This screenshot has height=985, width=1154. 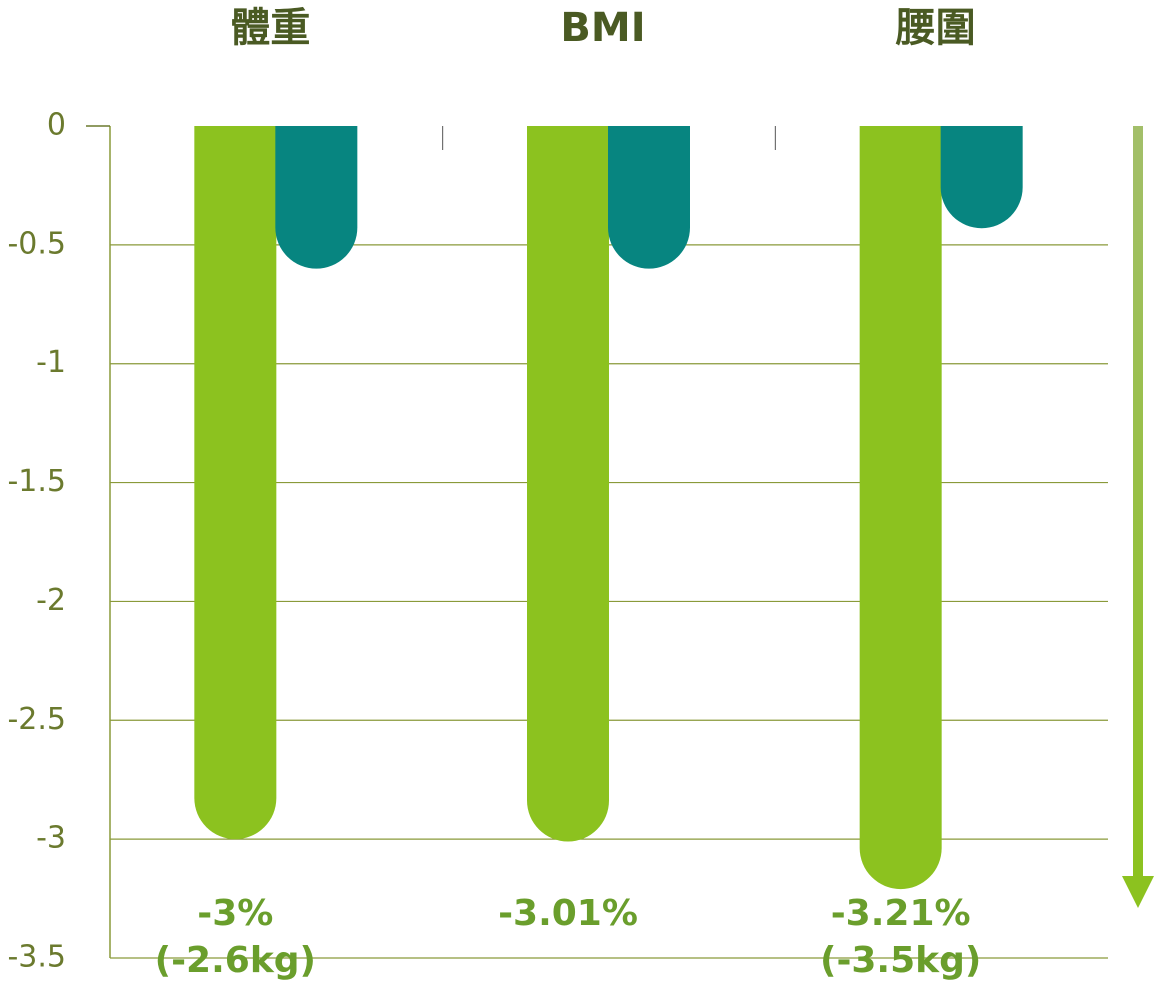 What do you see at coordinates (51, 362) in the screenshot?
I see `y-tick-label: -1` at bounding box center [51, 362].